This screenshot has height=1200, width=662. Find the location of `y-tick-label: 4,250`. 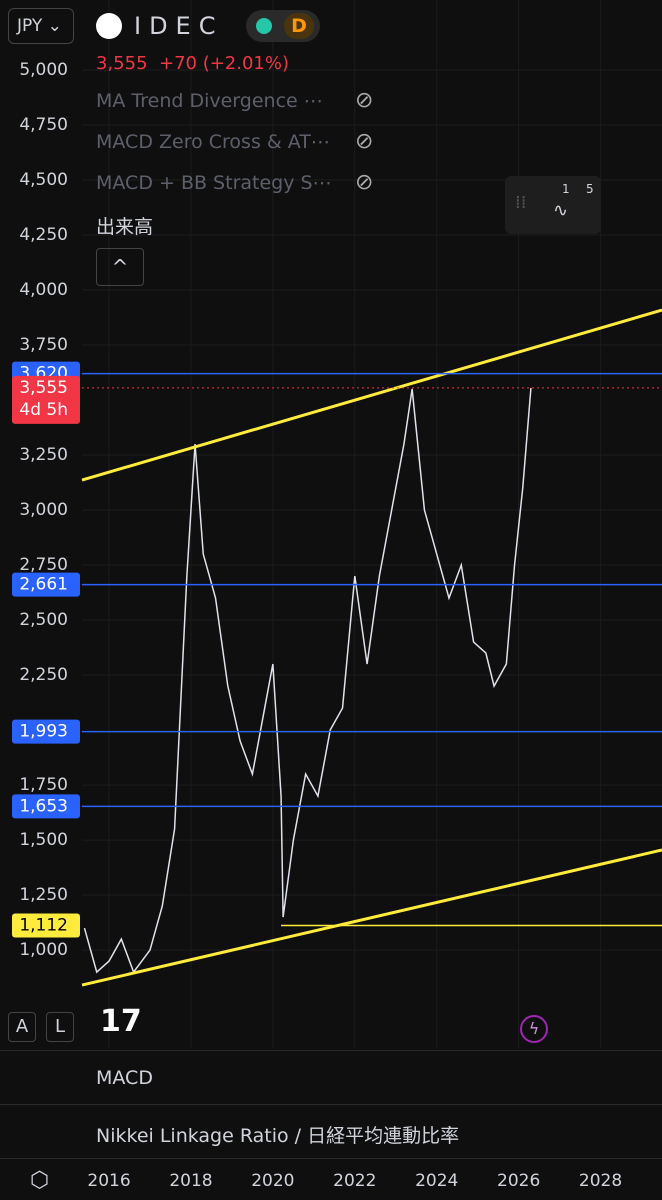

y-tick-label: 4,250 is located at coordinates (43, 235).